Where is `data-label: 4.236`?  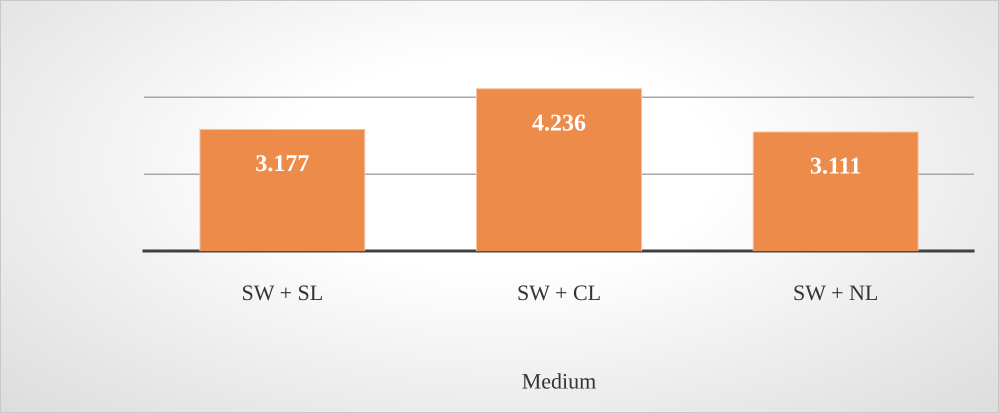 data-label: 4.236 is located at coordinates (559, 123).